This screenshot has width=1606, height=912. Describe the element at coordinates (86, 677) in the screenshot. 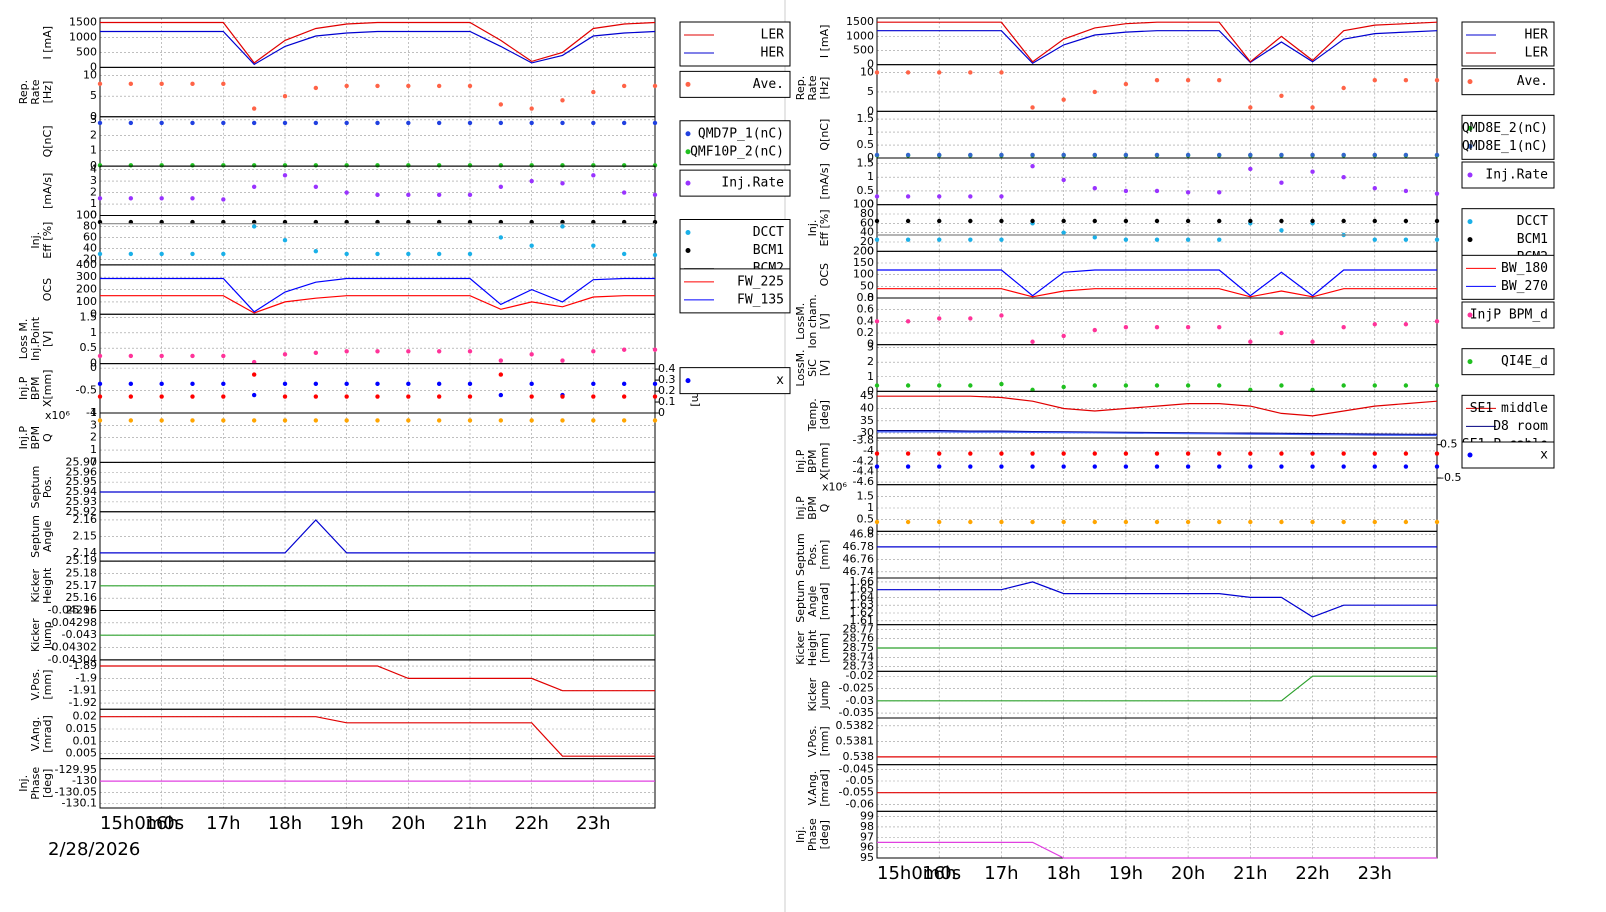

I see `y-tick-label: -1.9` at that location.